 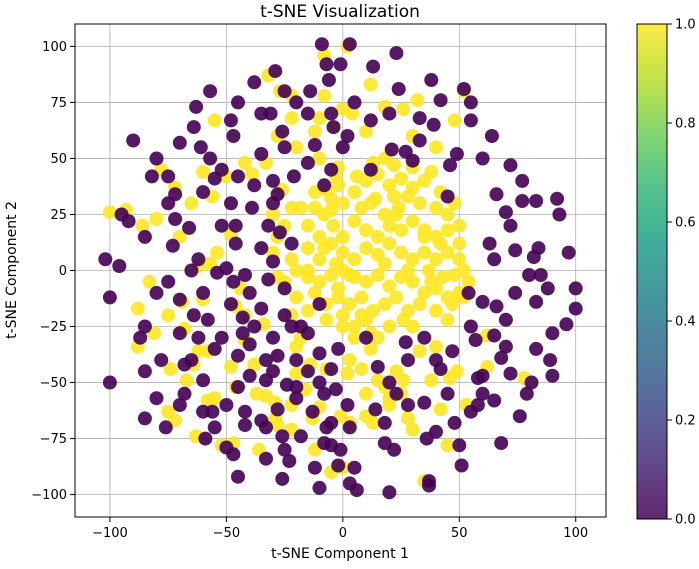 What do you see at coordinates (685, 223) in the screenshot?
I see `colorbar-tick-label: 0.6` at bounding box center [685, 223].